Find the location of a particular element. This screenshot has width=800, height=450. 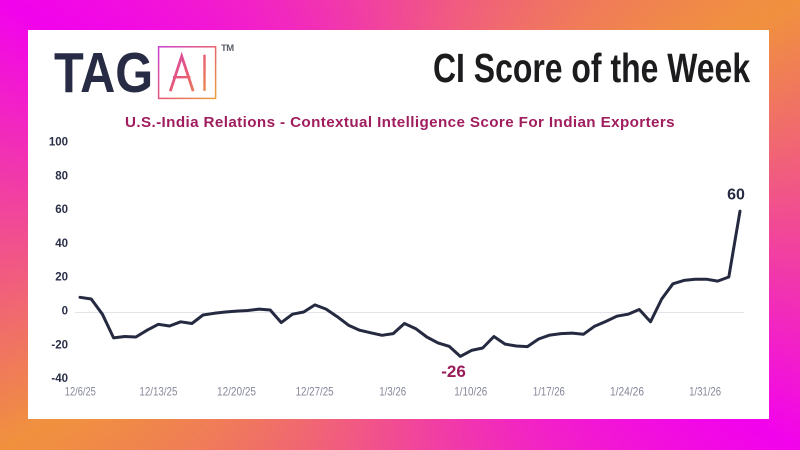

svg-text: 12/13/25 is located at coordinates (158, 392).